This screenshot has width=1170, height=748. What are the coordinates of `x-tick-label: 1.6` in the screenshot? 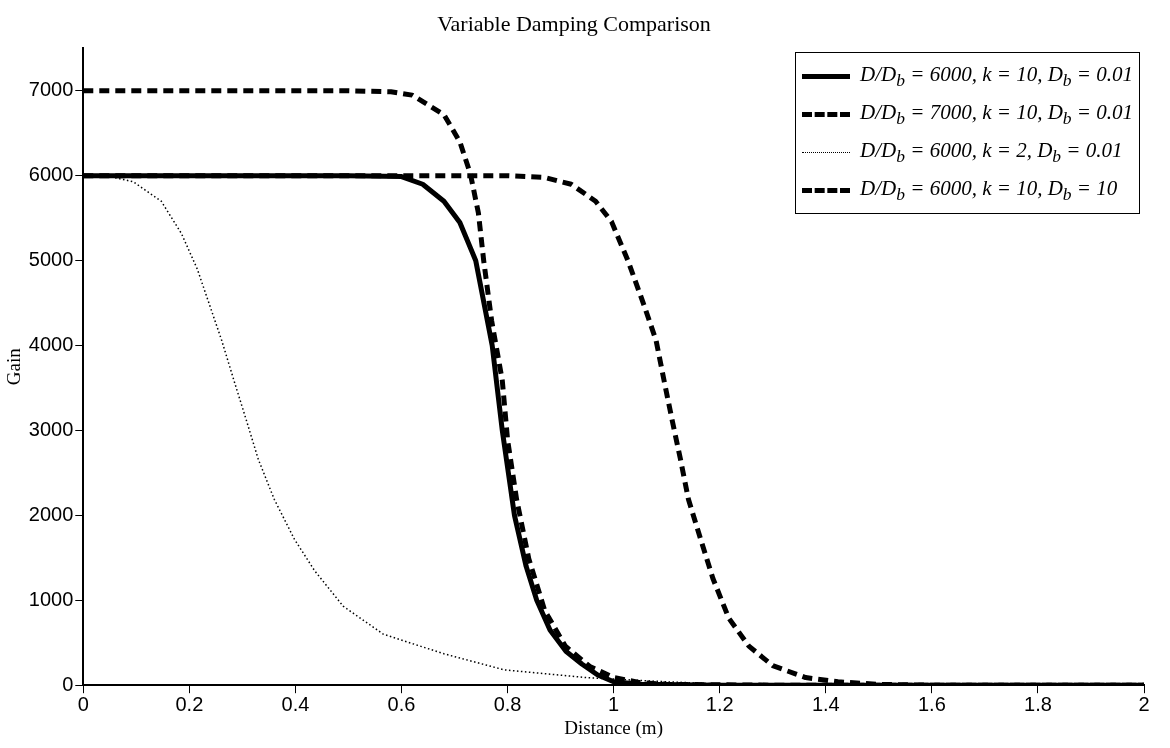 It's located at (931, 703).